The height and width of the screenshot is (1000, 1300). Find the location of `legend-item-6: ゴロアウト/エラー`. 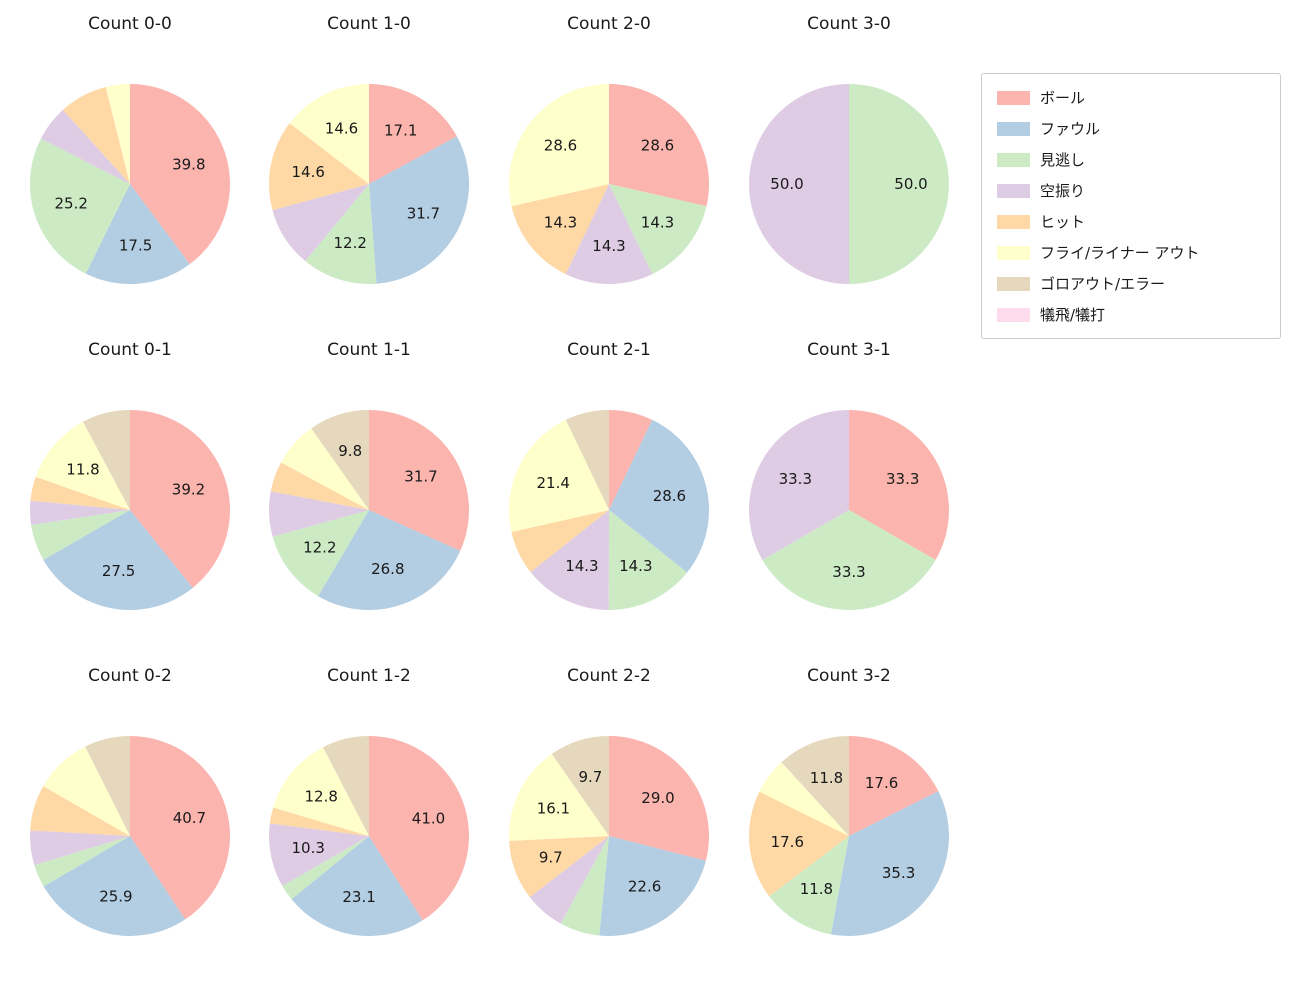

legend-item-6: ゴロアウト/エラー is located at coordinates (1131, 283).